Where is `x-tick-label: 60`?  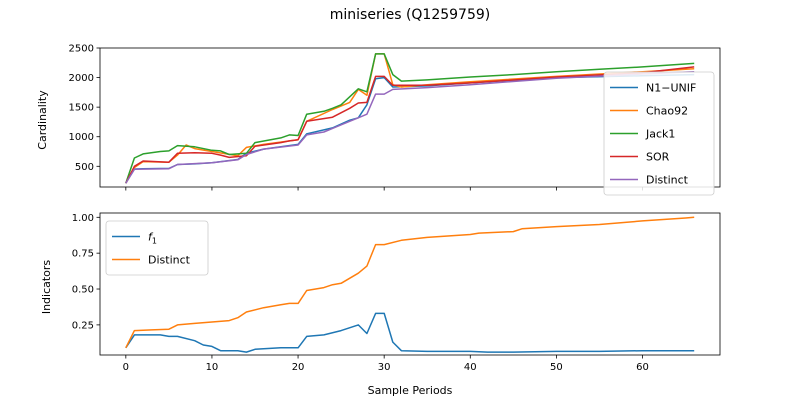
x-tick-label: 60 is located at coordinates (642, 367).